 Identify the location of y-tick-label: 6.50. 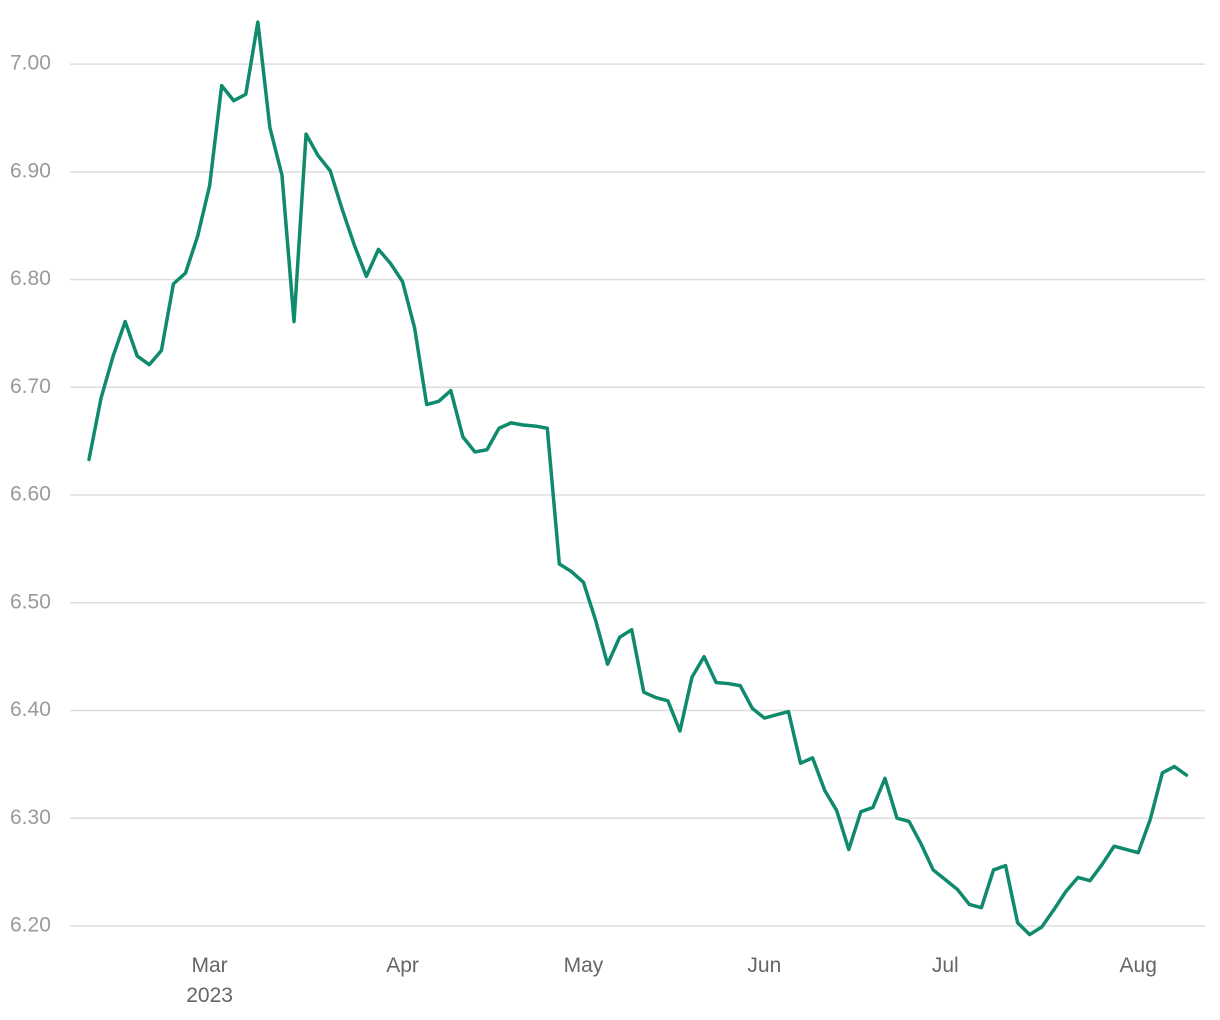
(30, 601).